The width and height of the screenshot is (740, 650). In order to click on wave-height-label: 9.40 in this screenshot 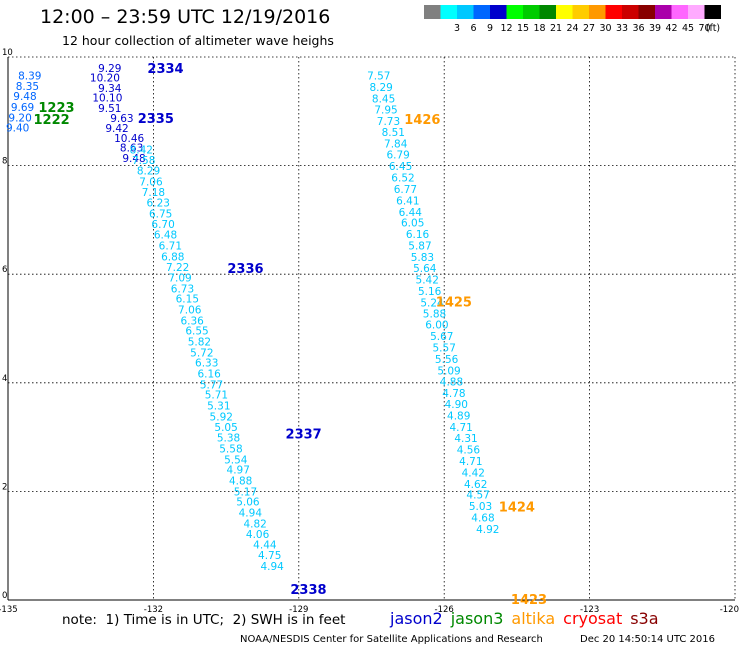, I will do `click(17, 129)`.